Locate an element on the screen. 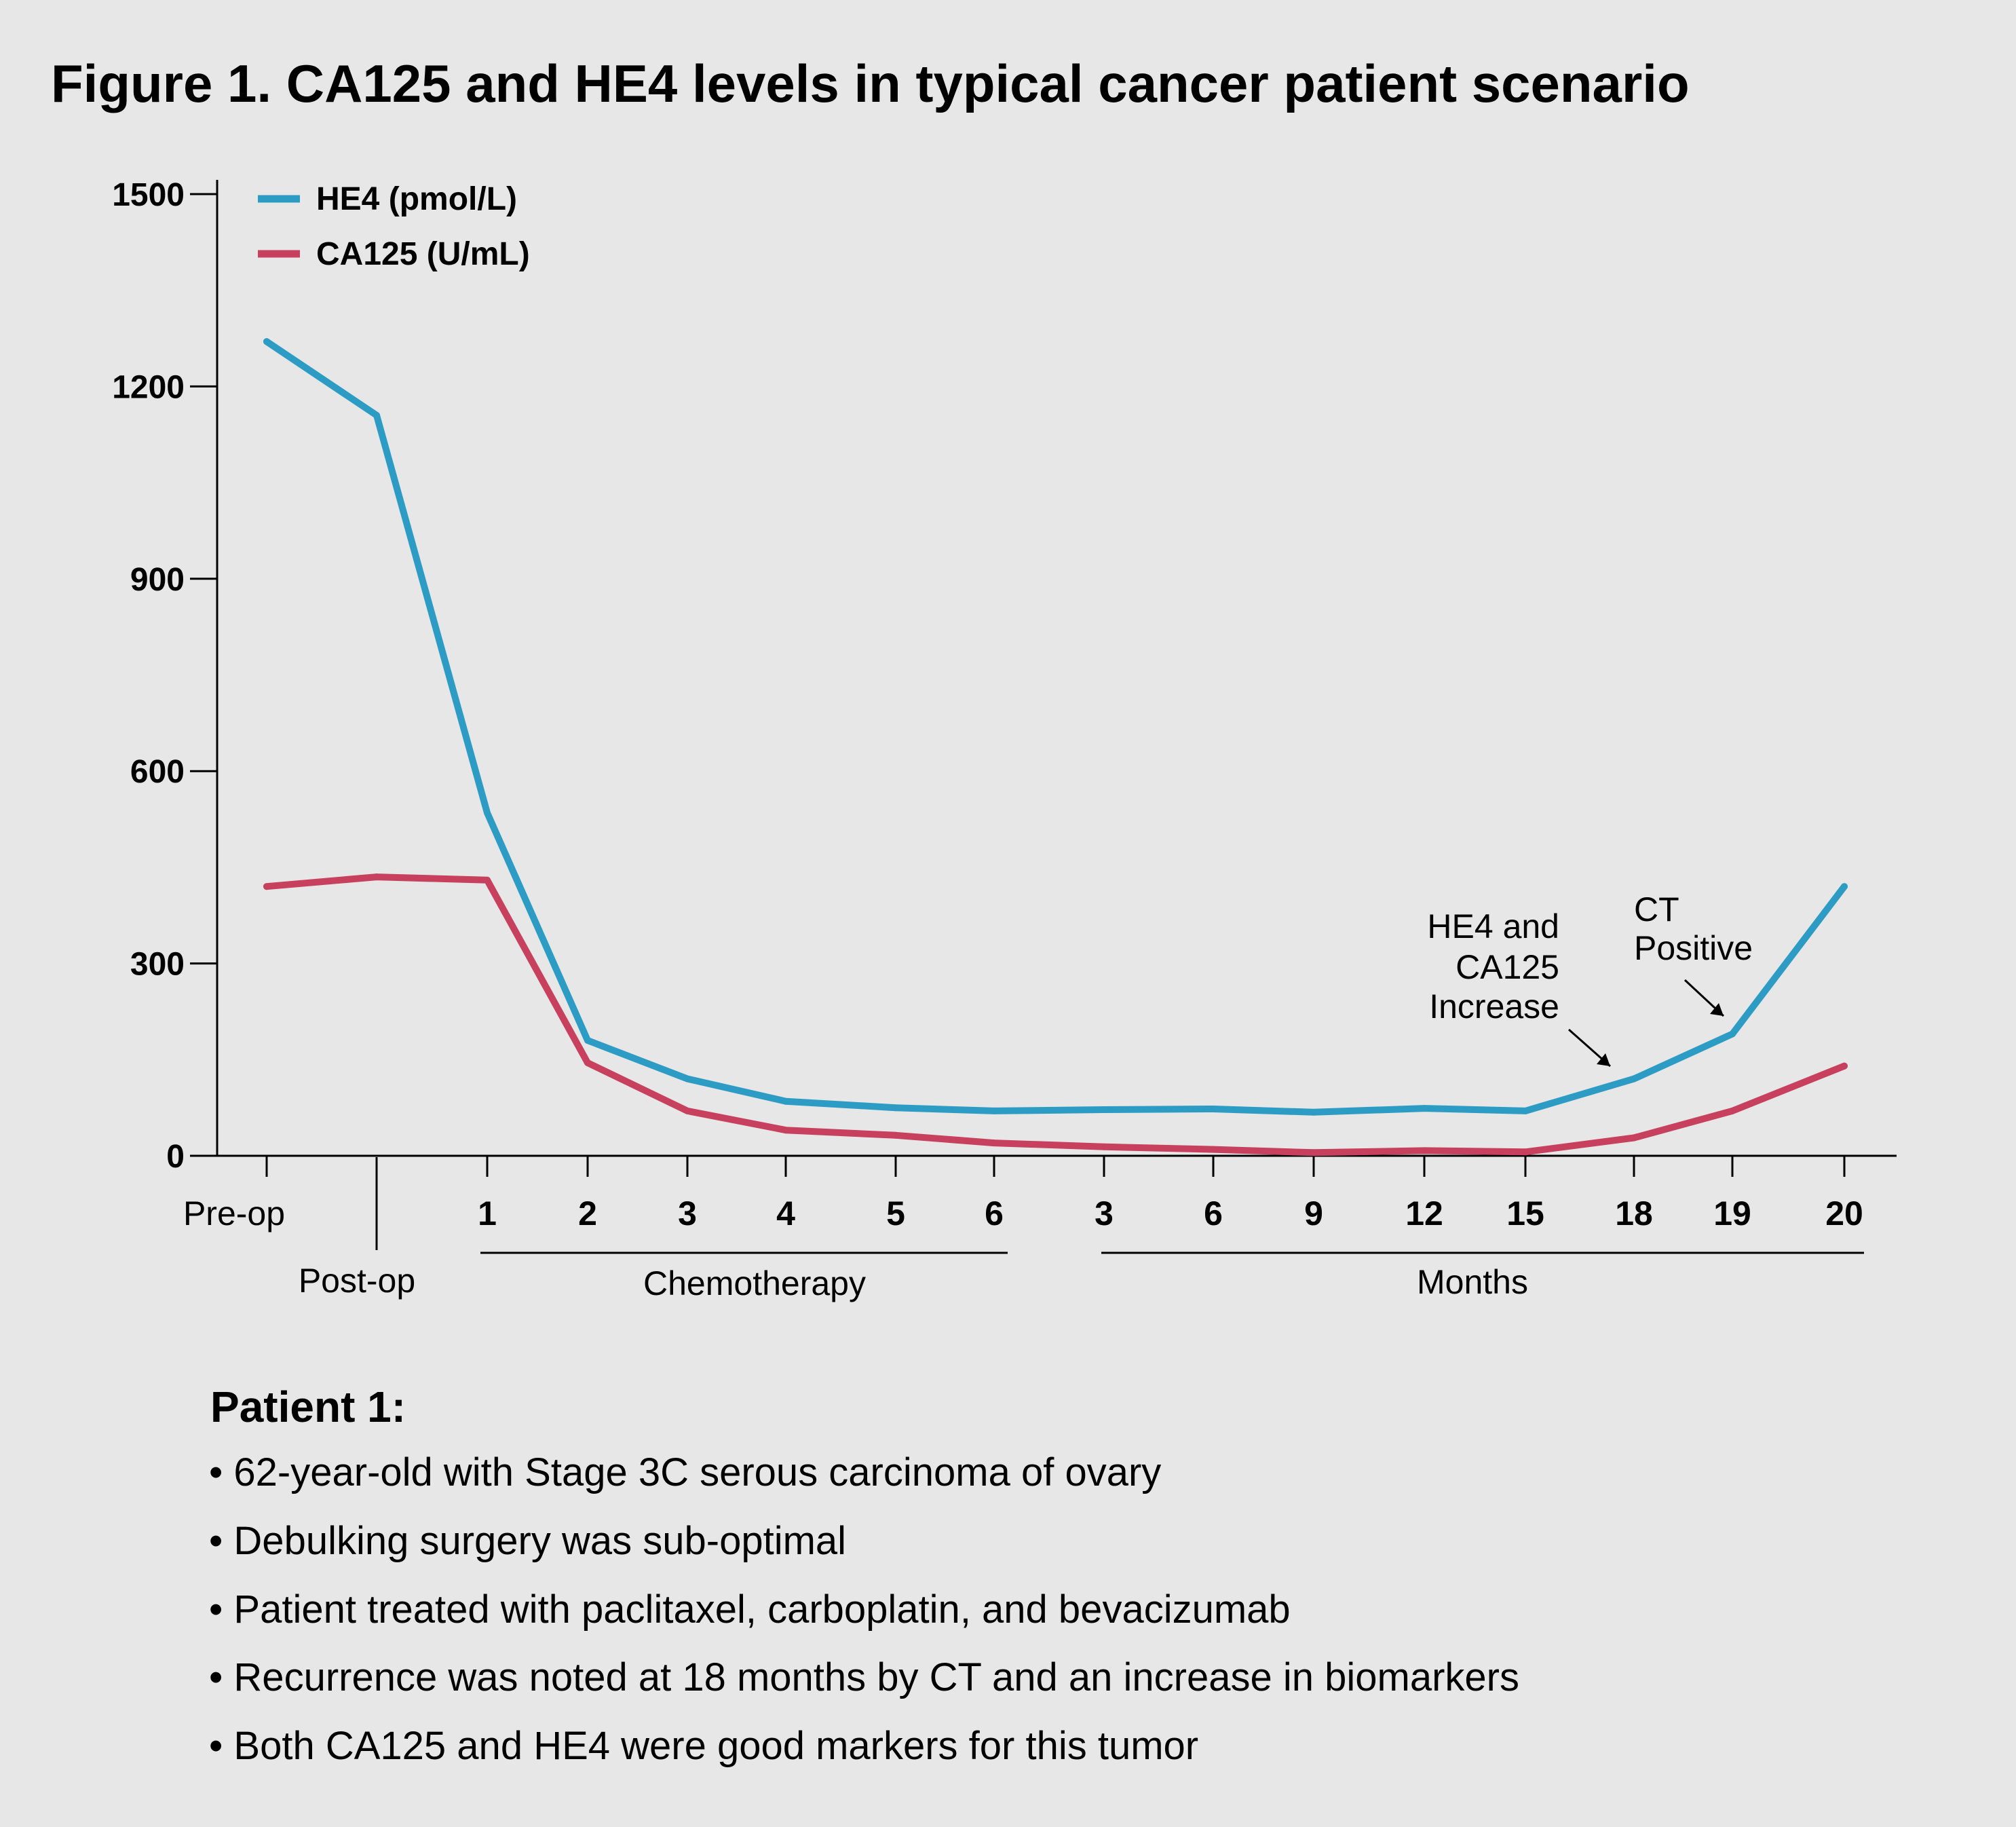 This screenshot has width=2016, height=1827. annotation-increase-line3: Increase is located at coordinates (1494, 1006).